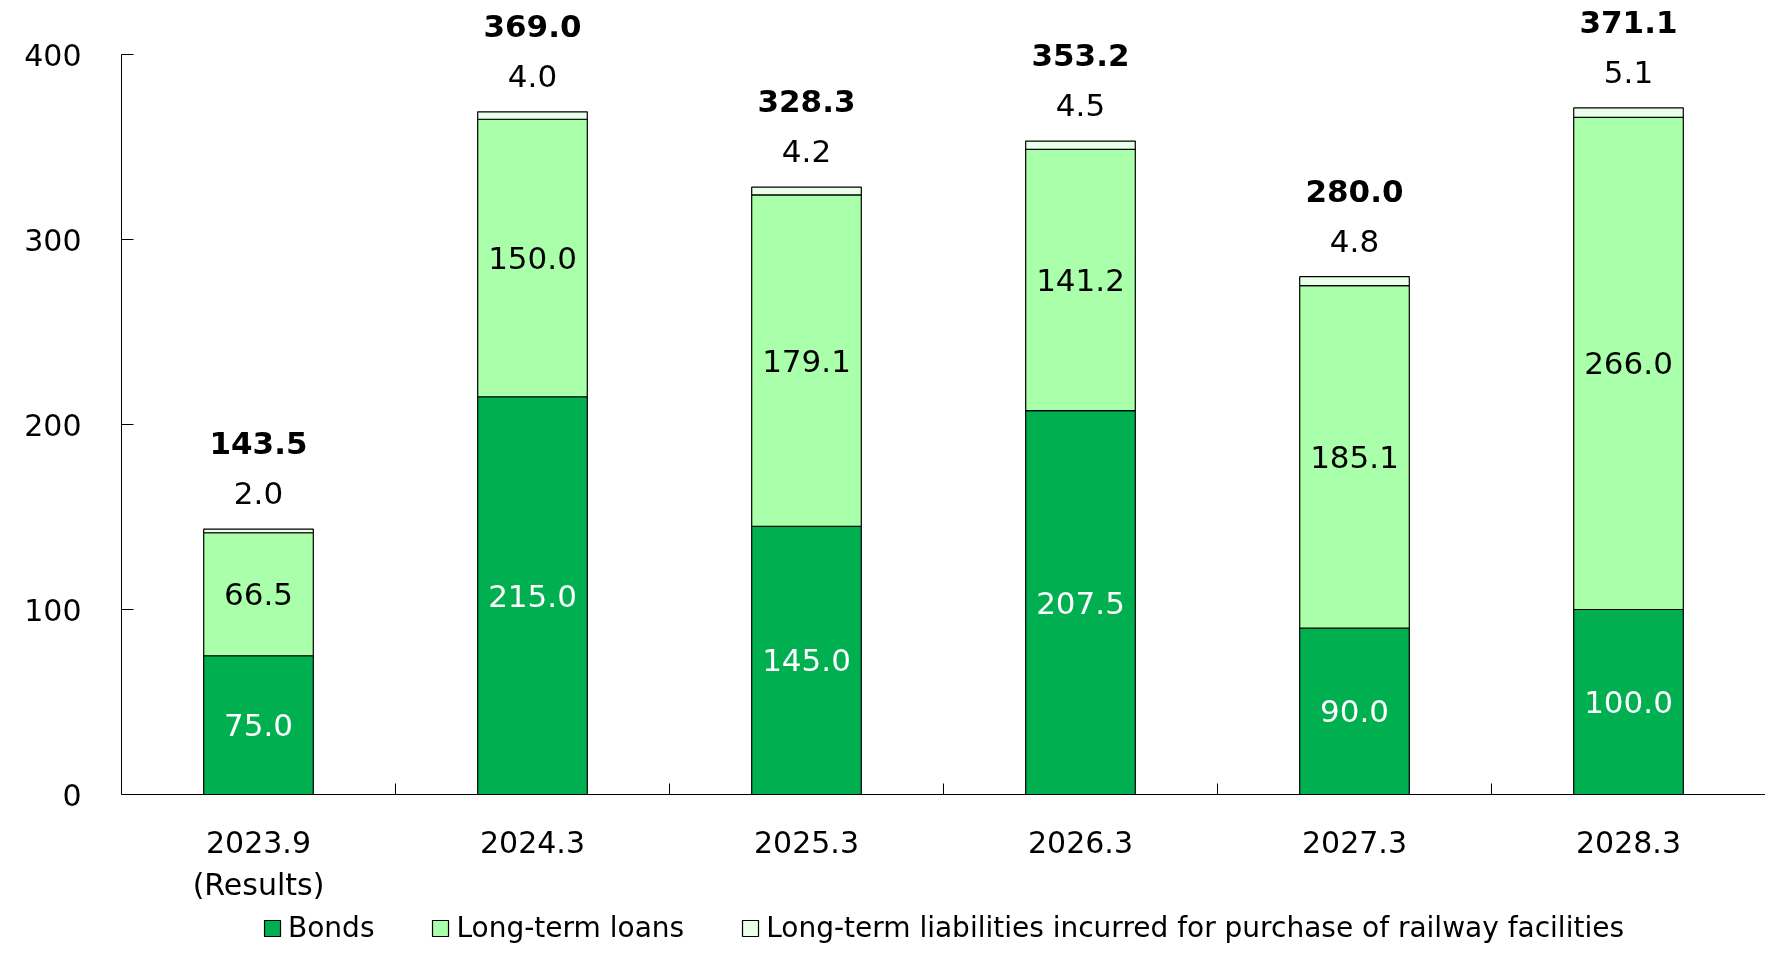 The width and height of the screenshot is (1773, 955). What do you see at coordinates (258, 594) in the screenshot?
I see `data-label: 66.5` at bounding box center [258, 594].